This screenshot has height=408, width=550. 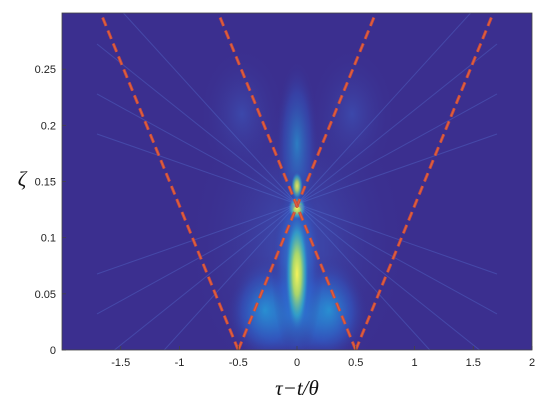 What do you see at coordinates (45, 183) in the screenshot?
I see `y-tick-label: 0.15` at bounding box center [45, 183].